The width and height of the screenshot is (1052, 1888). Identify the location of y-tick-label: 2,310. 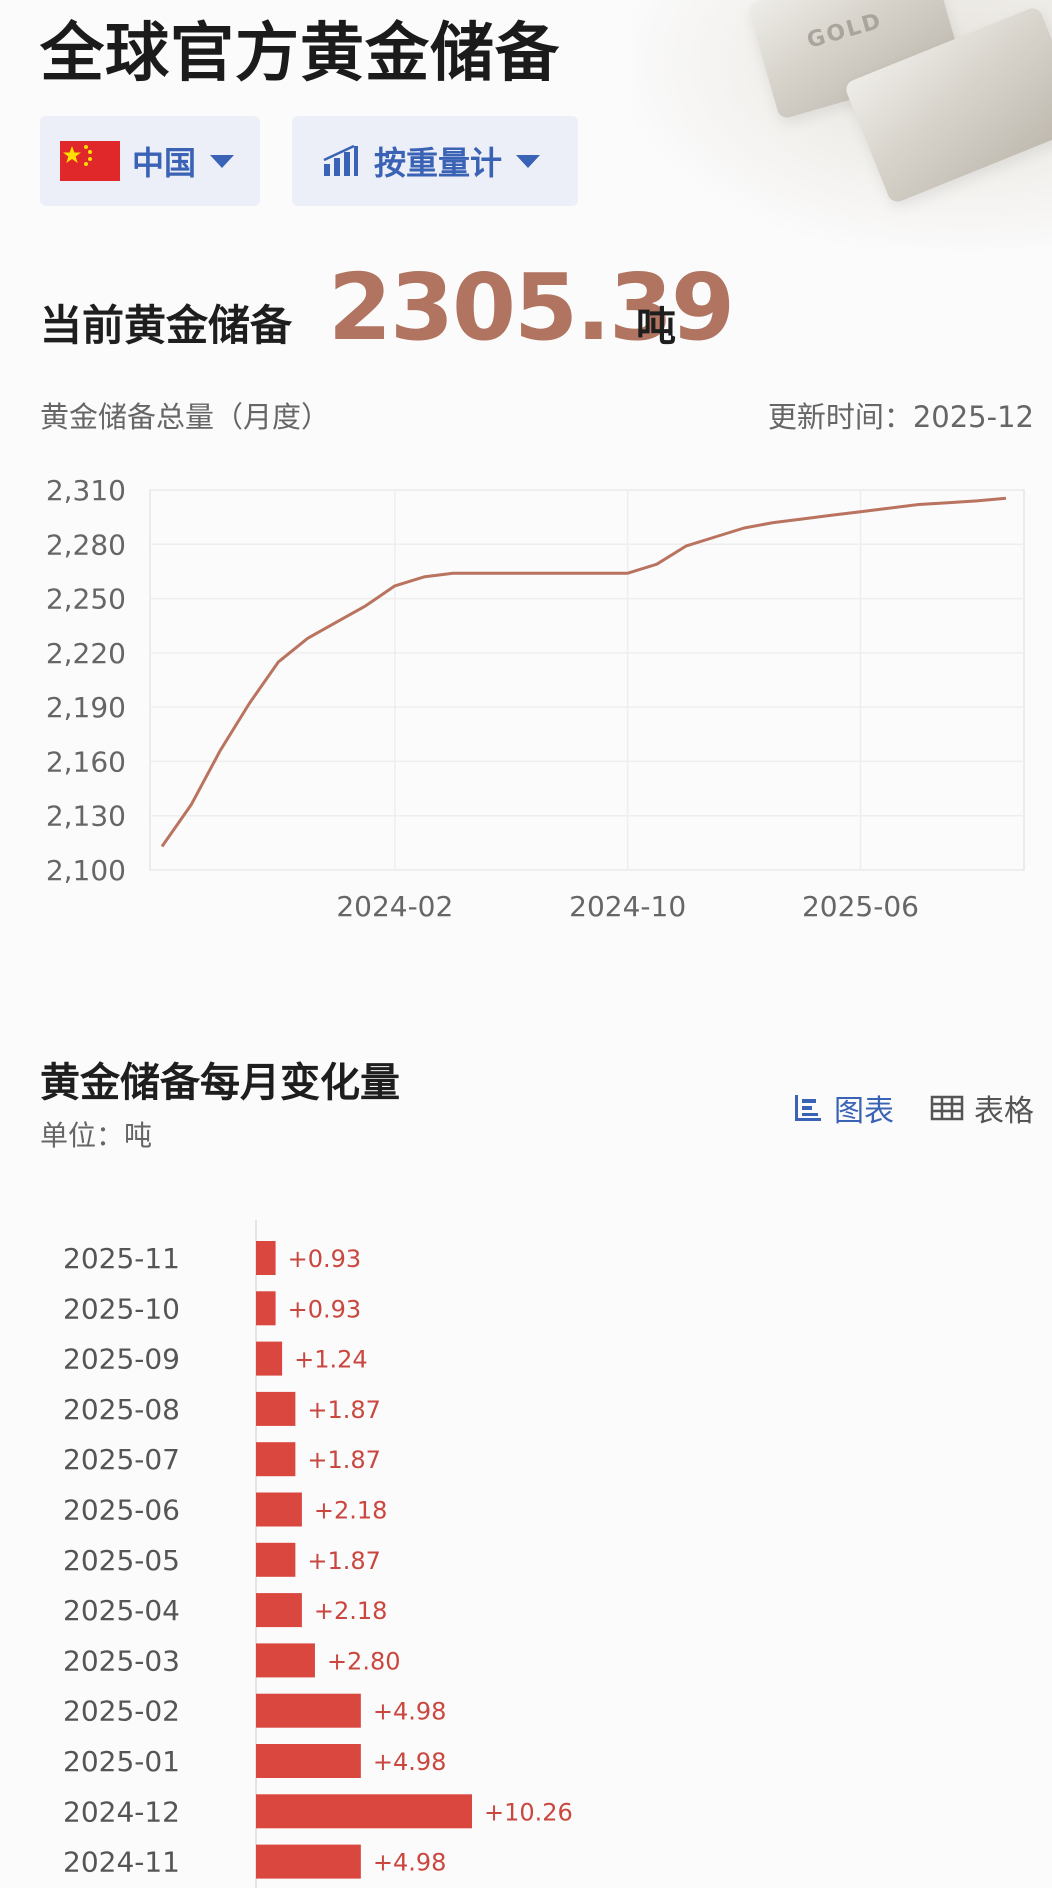
(86, 490).